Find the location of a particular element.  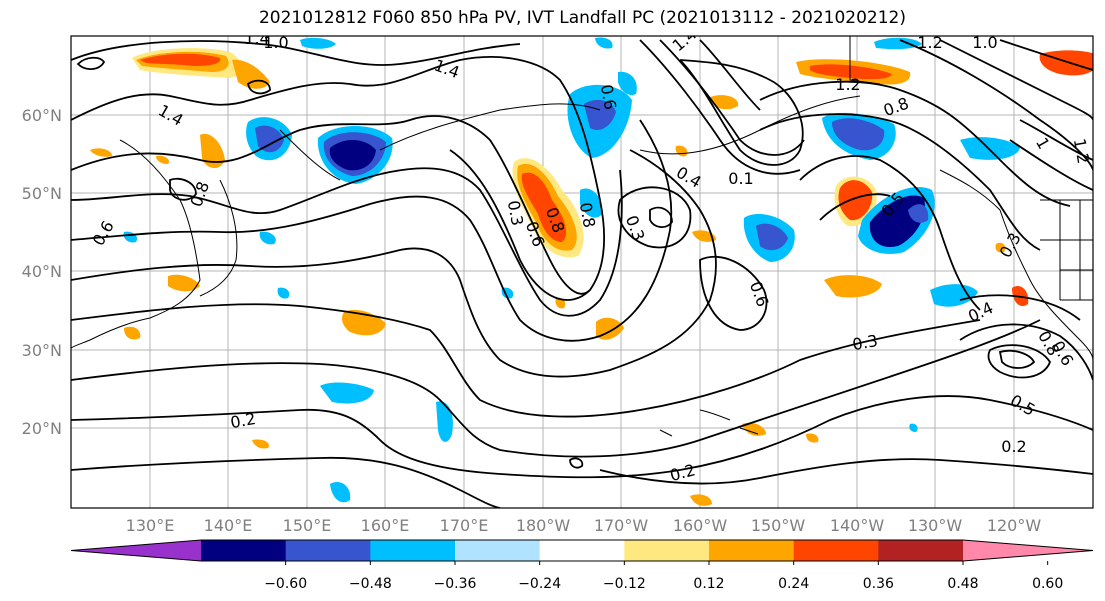

latitude-labels: 60°N 50°N 40°N 30°N 20°N is located at coordinates (42, 272).